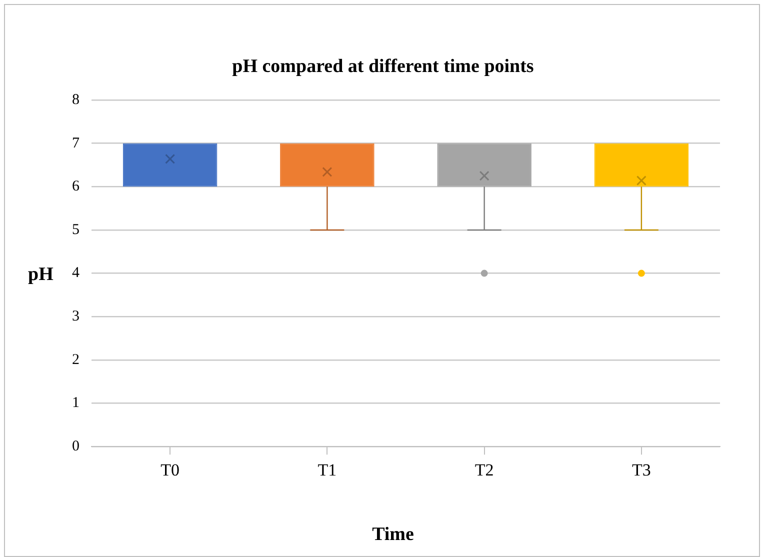 This screenshot has width=766, height=557. What do you see at coordinates (76, 143) in the screenshot?
I see `y-tick-label: 7` at bounding box center [76, 143].